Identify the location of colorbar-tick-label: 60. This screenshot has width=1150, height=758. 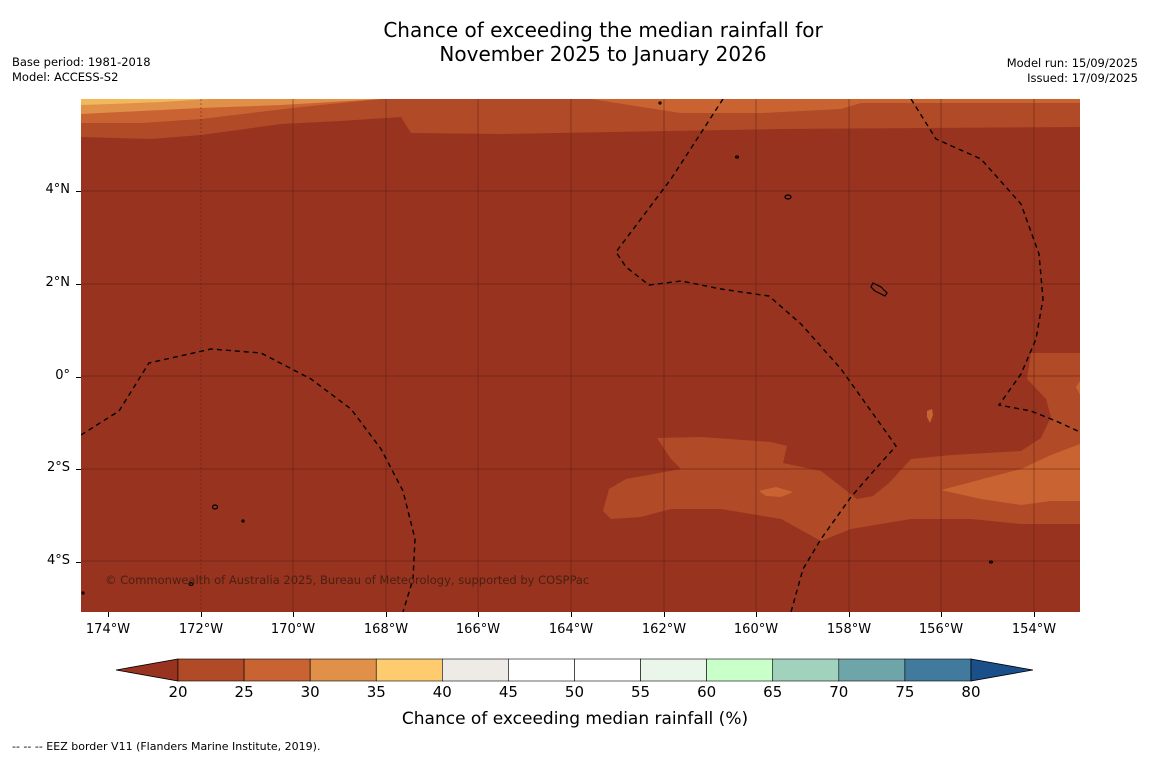
(707, 692).